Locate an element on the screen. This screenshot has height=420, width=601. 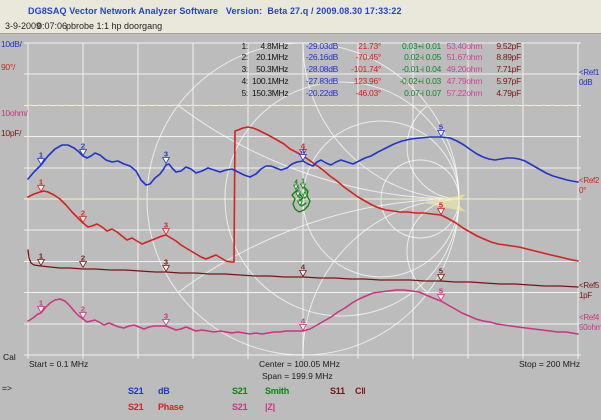
status-date: 3-9-2009 is located at coordinates (23, 26).